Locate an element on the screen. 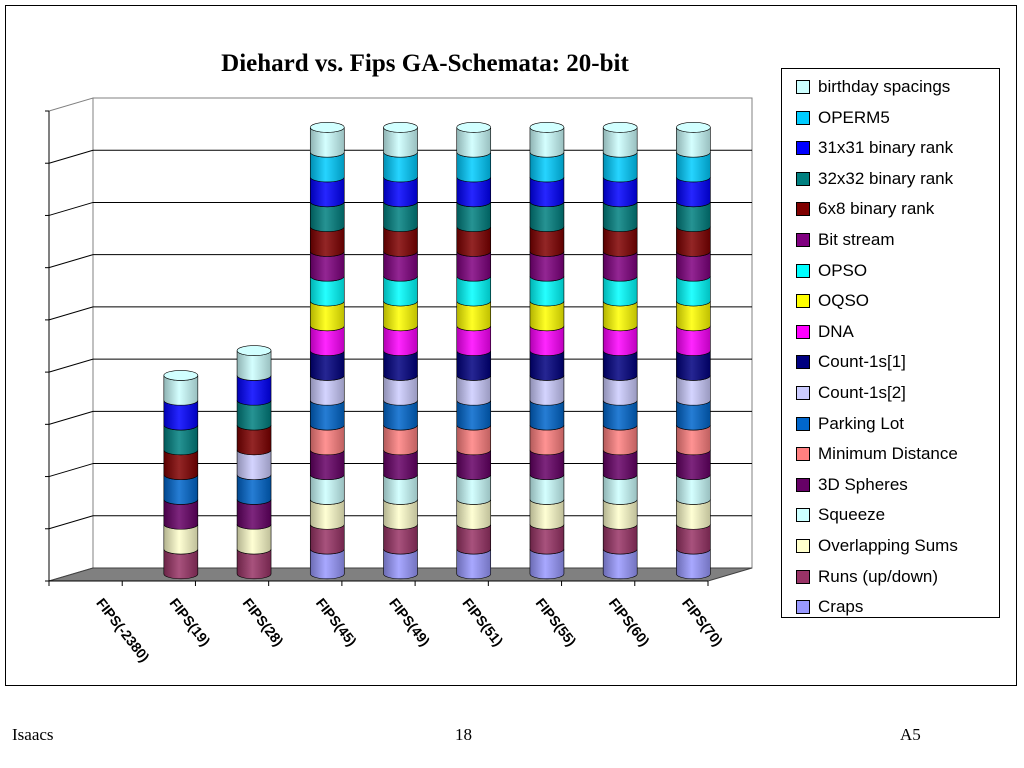 The width and height of the screenshot is (1024, 768). x-tick-label: FIPS(55) is located at coordinates (556, 622).